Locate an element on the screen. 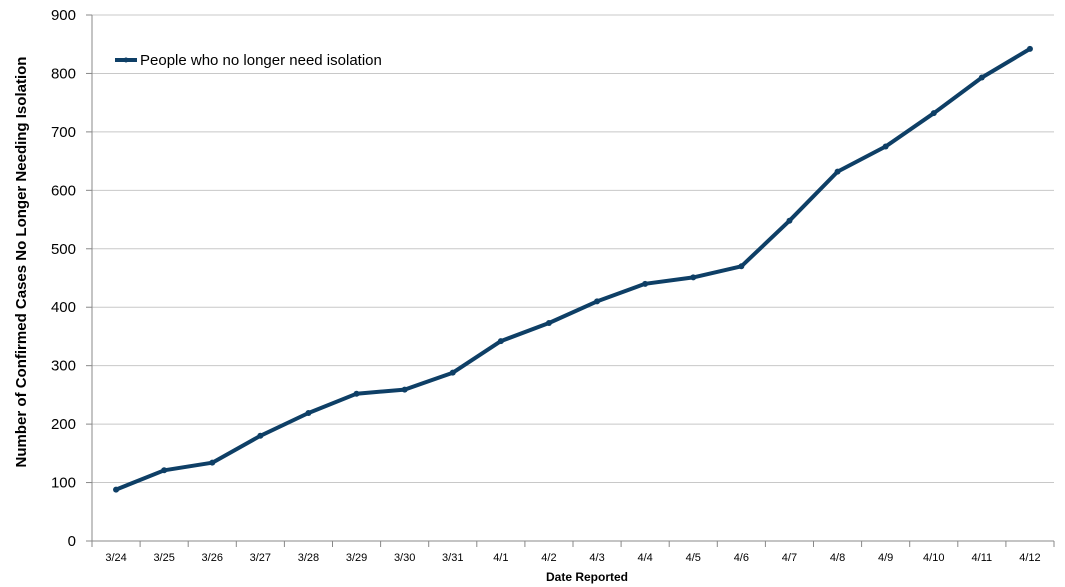 The image size is (1065, 587). x-tick-label: 3/30 is located at coordinates (404, 558).